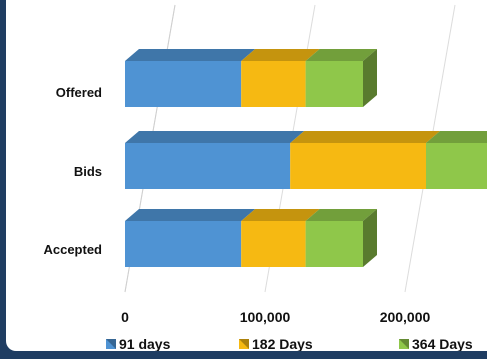 This screenshot has height=359, width=487. Describe the element at coordinates (405, 317) in the screenshot. I see `x-tick-label: 200,000` at that location.